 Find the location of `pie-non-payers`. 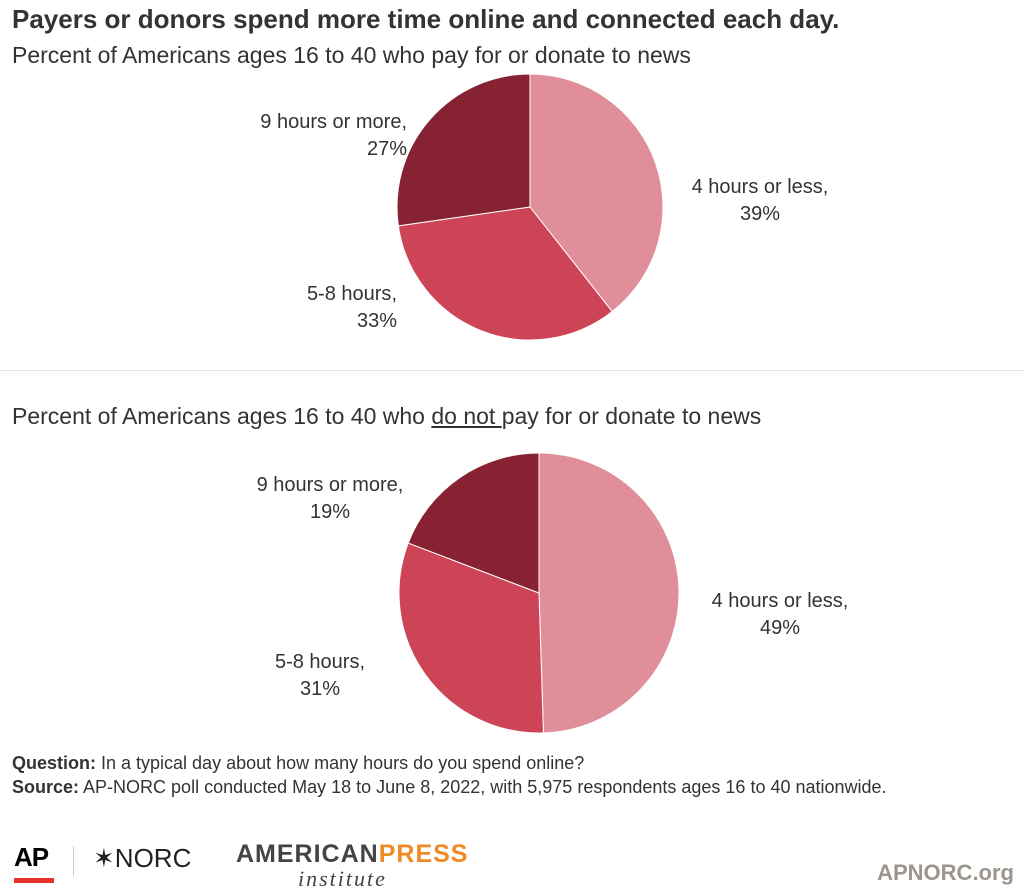

pie-non-payers is located at coordinates (539, 593).